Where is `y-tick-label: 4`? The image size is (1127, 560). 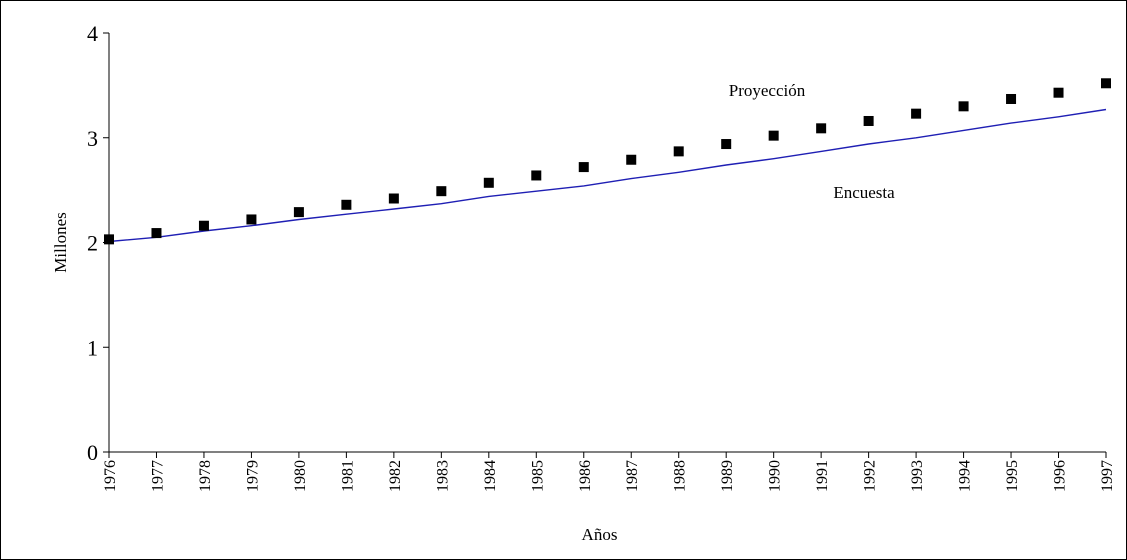
y-tick-label: 4 is located at coordinates (92, 33).